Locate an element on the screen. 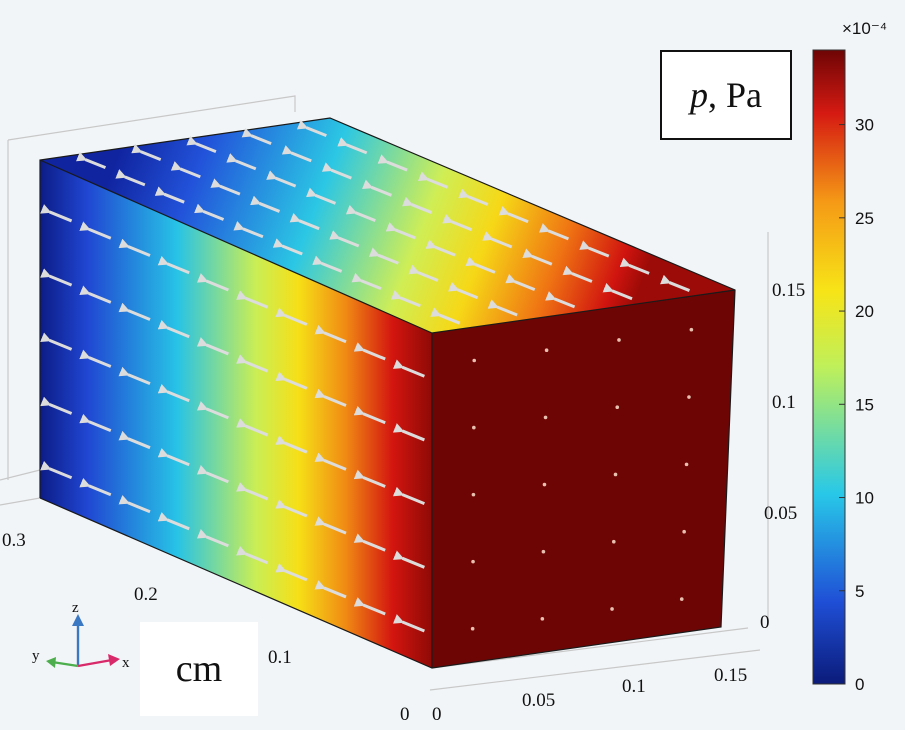 This screenshot has height=730, width=905. triad-y-label: y is located at coordinates (36, 656).